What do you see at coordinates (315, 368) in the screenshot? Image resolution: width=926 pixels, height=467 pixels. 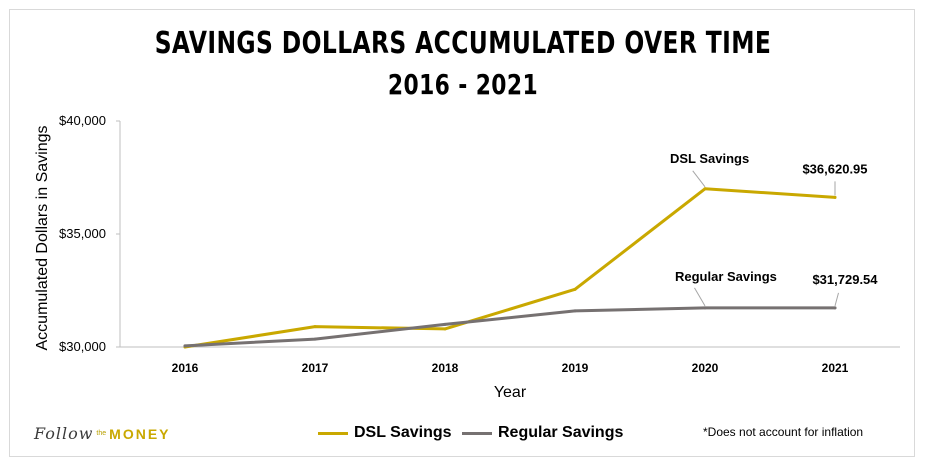 I see `x-tick-label: 2017` at bounding box center [315, 368].